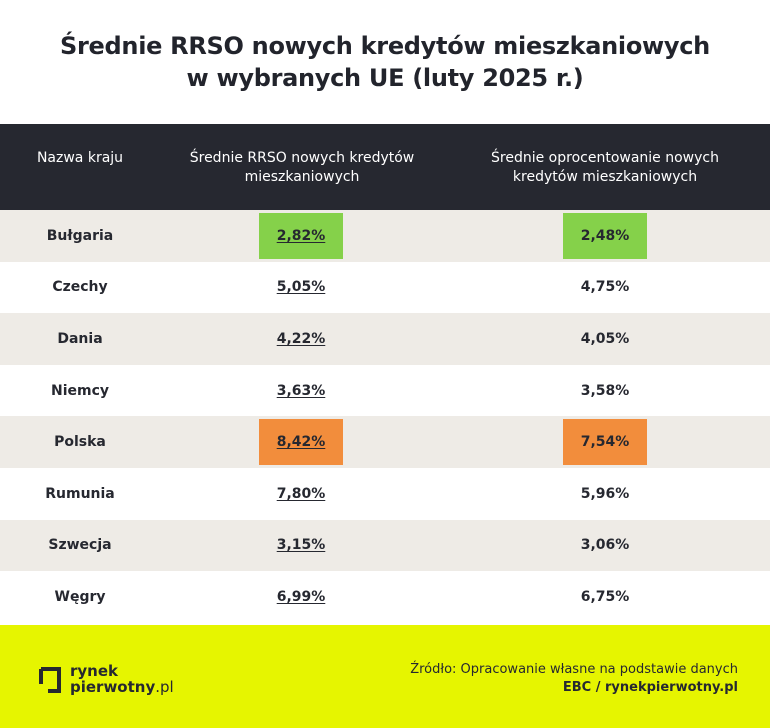 The width and height of the screenshot is (770, 728). What do you see at coordinates (385, 597) in the screenshot?
I see `table-row: Węgry 6,99% 6,75%` at bounding box center [385, 597].